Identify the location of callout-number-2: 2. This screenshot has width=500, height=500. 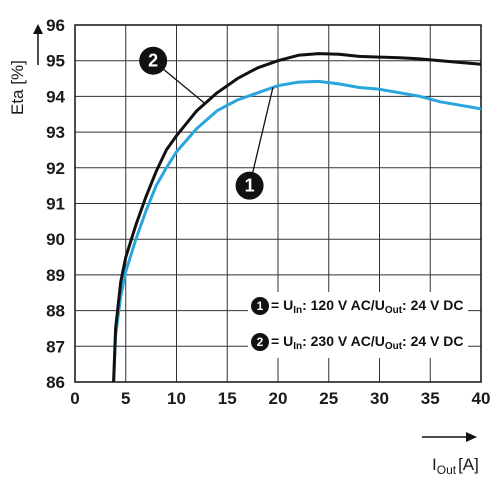
(153, 61).